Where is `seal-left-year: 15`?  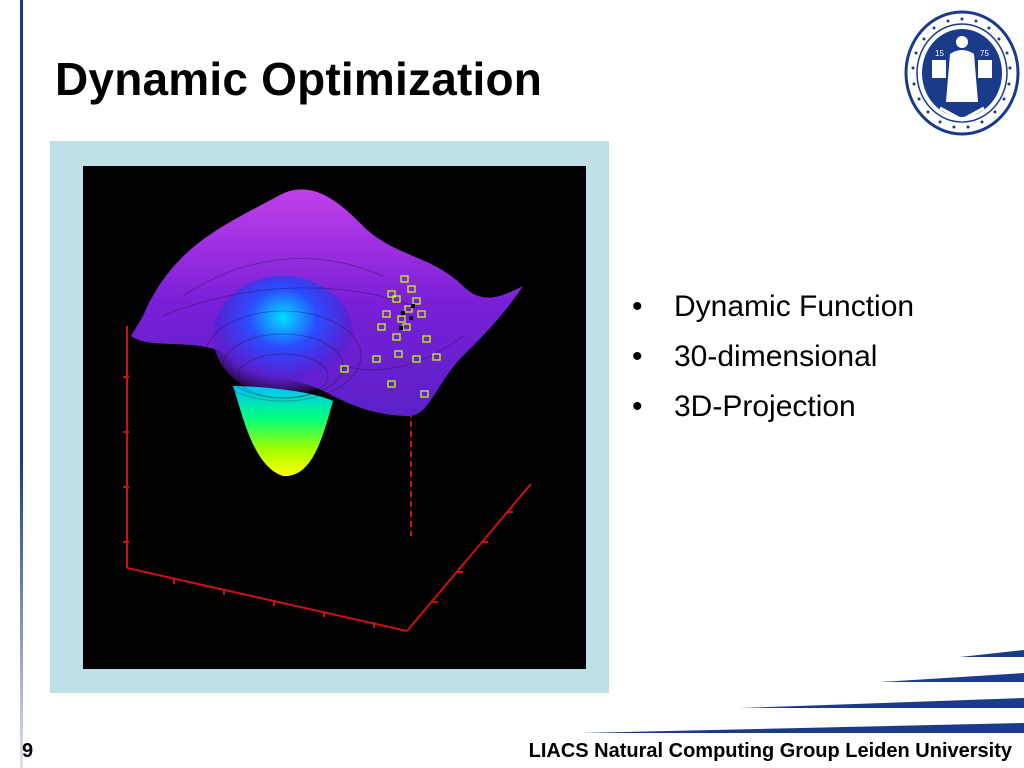
seal-left-year: 15 is located at coordinates (939, 53).